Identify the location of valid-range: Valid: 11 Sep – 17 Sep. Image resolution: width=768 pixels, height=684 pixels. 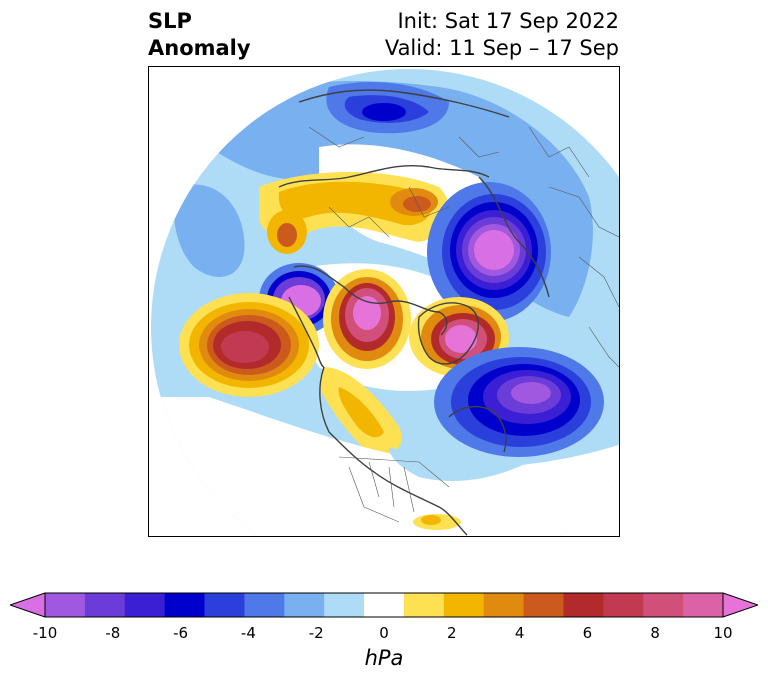
(501, 48).